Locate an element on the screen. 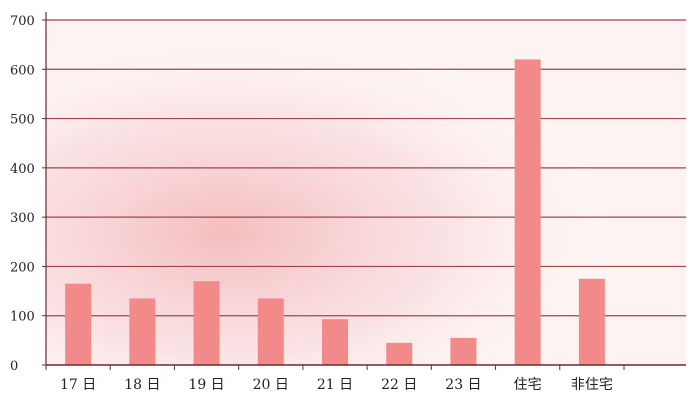 This screenshot has width=697, height=398. x-tick-label: 20 日 is located at coordinates (271, 385).